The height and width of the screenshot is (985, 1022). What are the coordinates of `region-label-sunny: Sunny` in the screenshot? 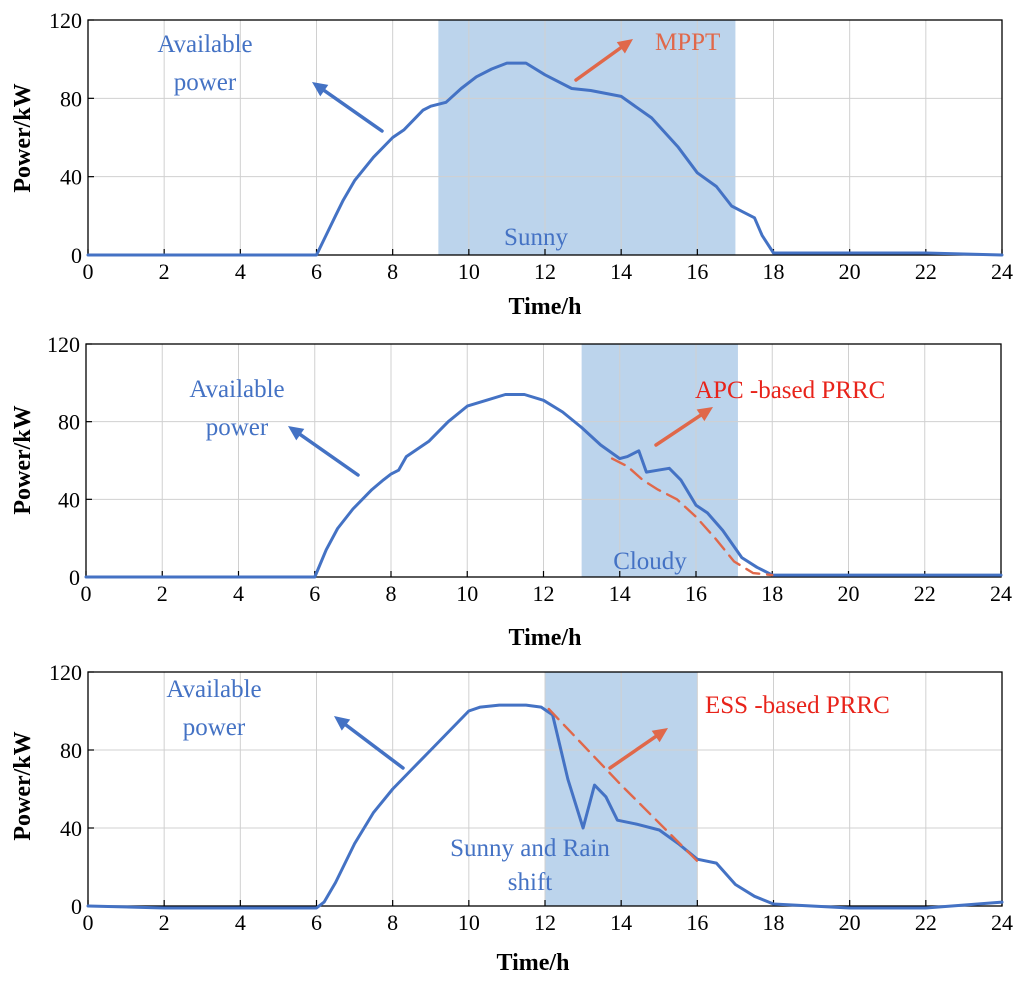 It's located at (536, 237).